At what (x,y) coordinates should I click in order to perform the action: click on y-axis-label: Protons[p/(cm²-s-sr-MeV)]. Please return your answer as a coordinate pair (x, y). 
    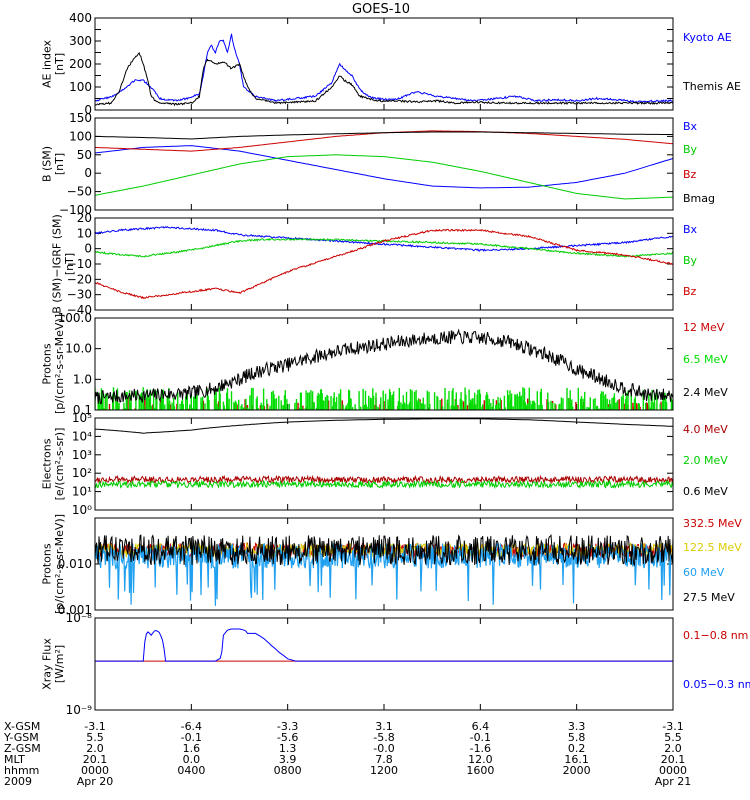
    Looking at the image, I should click on (53, 364).